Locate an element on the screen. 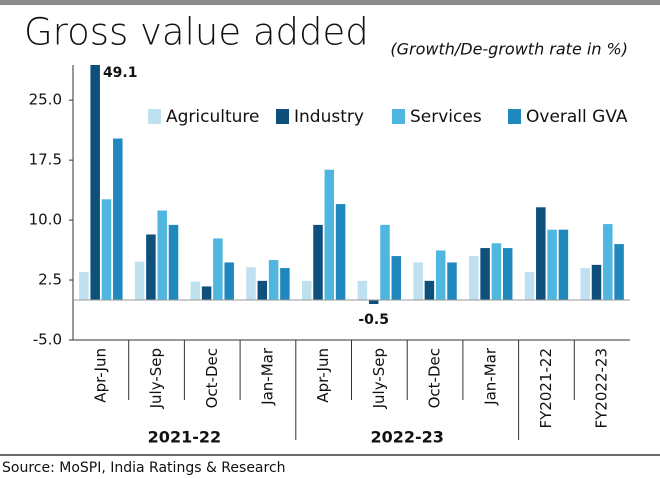 The image size is (660, 479). y-tick-label: -5.0 is located at coordinates (47, 340).